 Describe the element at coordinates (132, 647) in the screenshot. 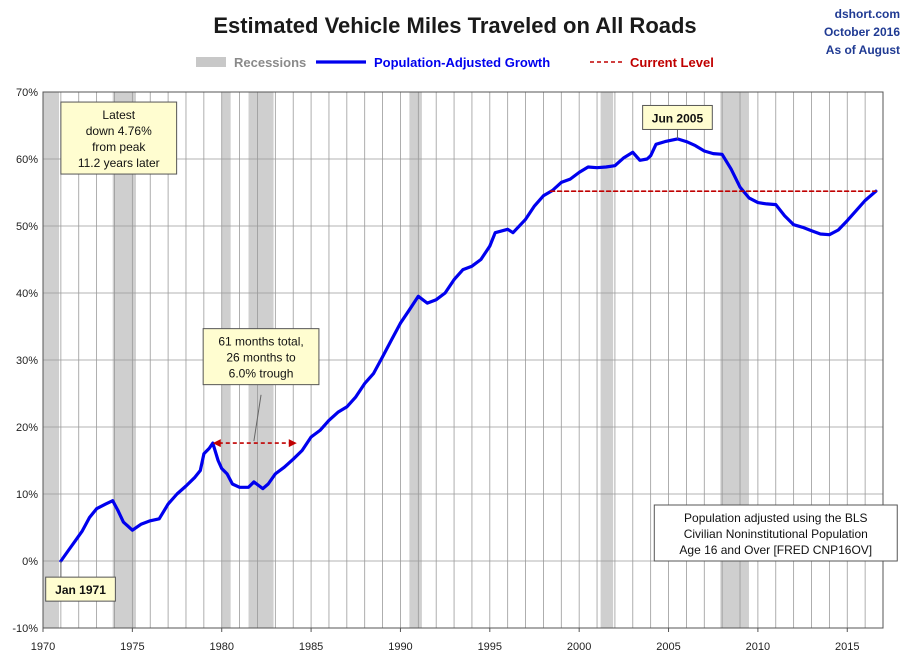

I see `x-tick-label: 1975` at that location.